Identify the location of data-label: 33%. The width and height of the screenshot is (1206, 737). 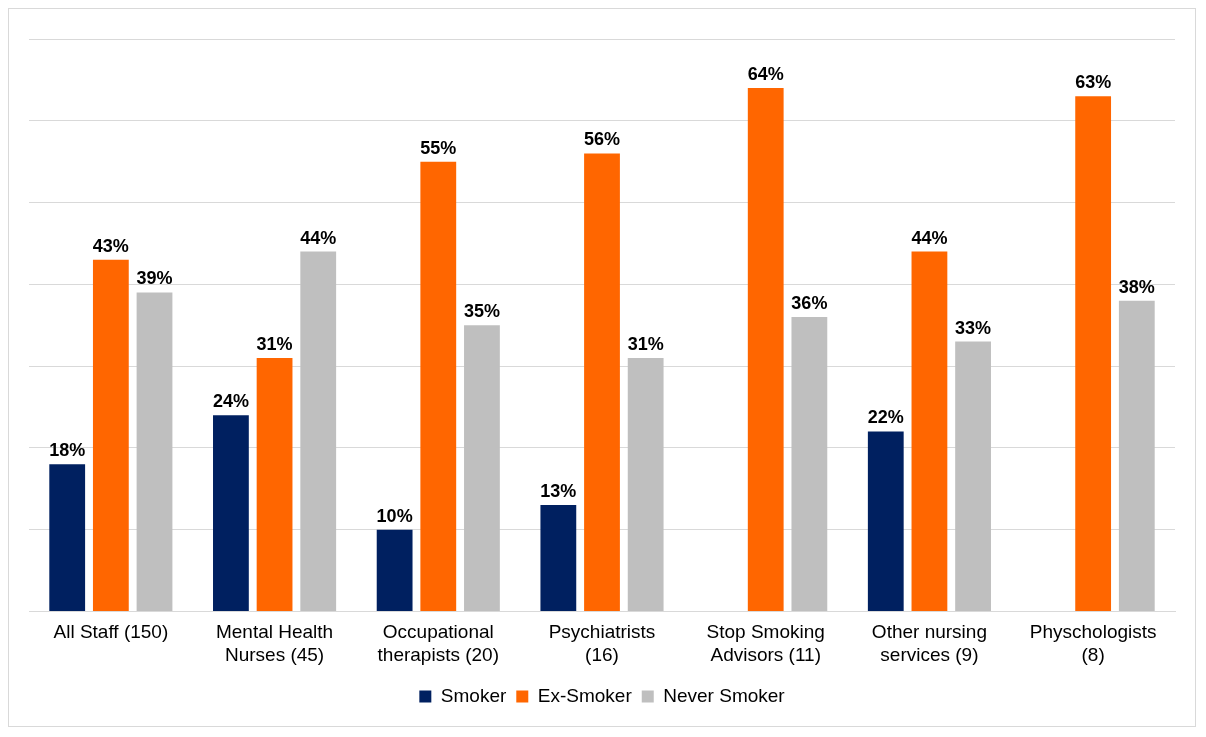
(973, 327).